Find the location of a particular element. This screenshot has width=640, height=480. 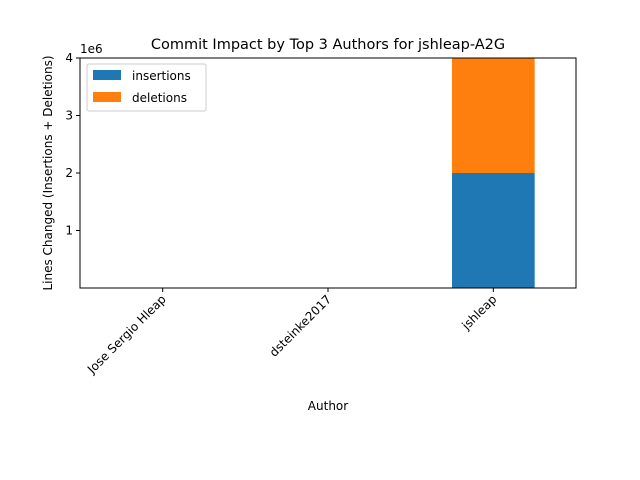

y-tick-label: 2 is located at coordinates (69, 173).